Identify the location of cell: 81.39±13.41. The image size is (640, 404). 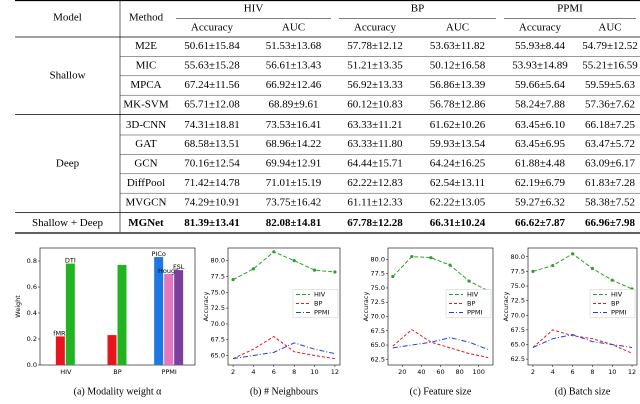
(212, 223).